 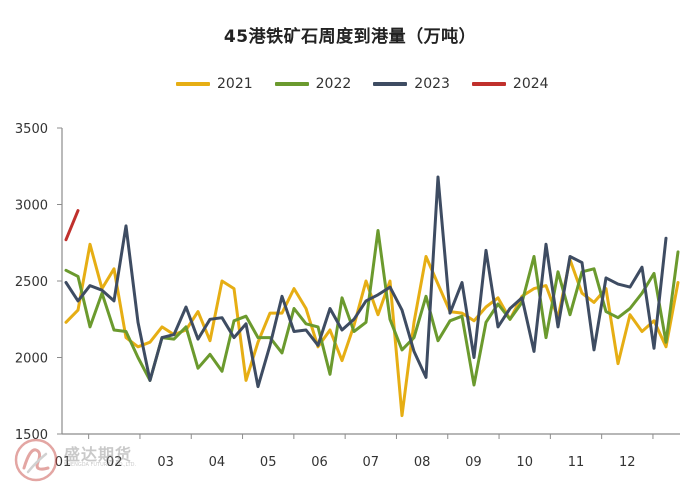 What do you see at coordinates (31, 435) in the screenshot?
I see `y-tick-label: 1500` at bounding box center [31, 435].